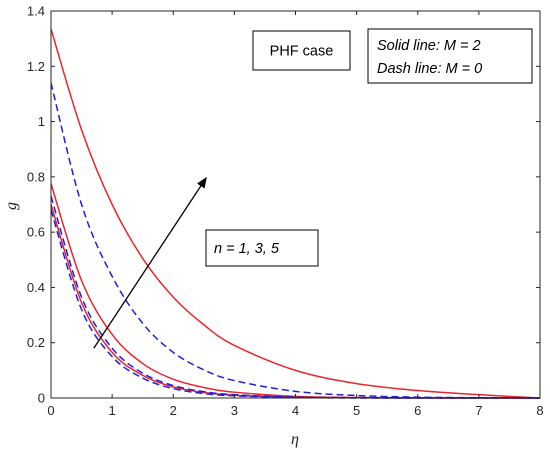 This screenshot has width=550, height=456. I want to click on y-tick-label: 1.2, so click(36, 66).